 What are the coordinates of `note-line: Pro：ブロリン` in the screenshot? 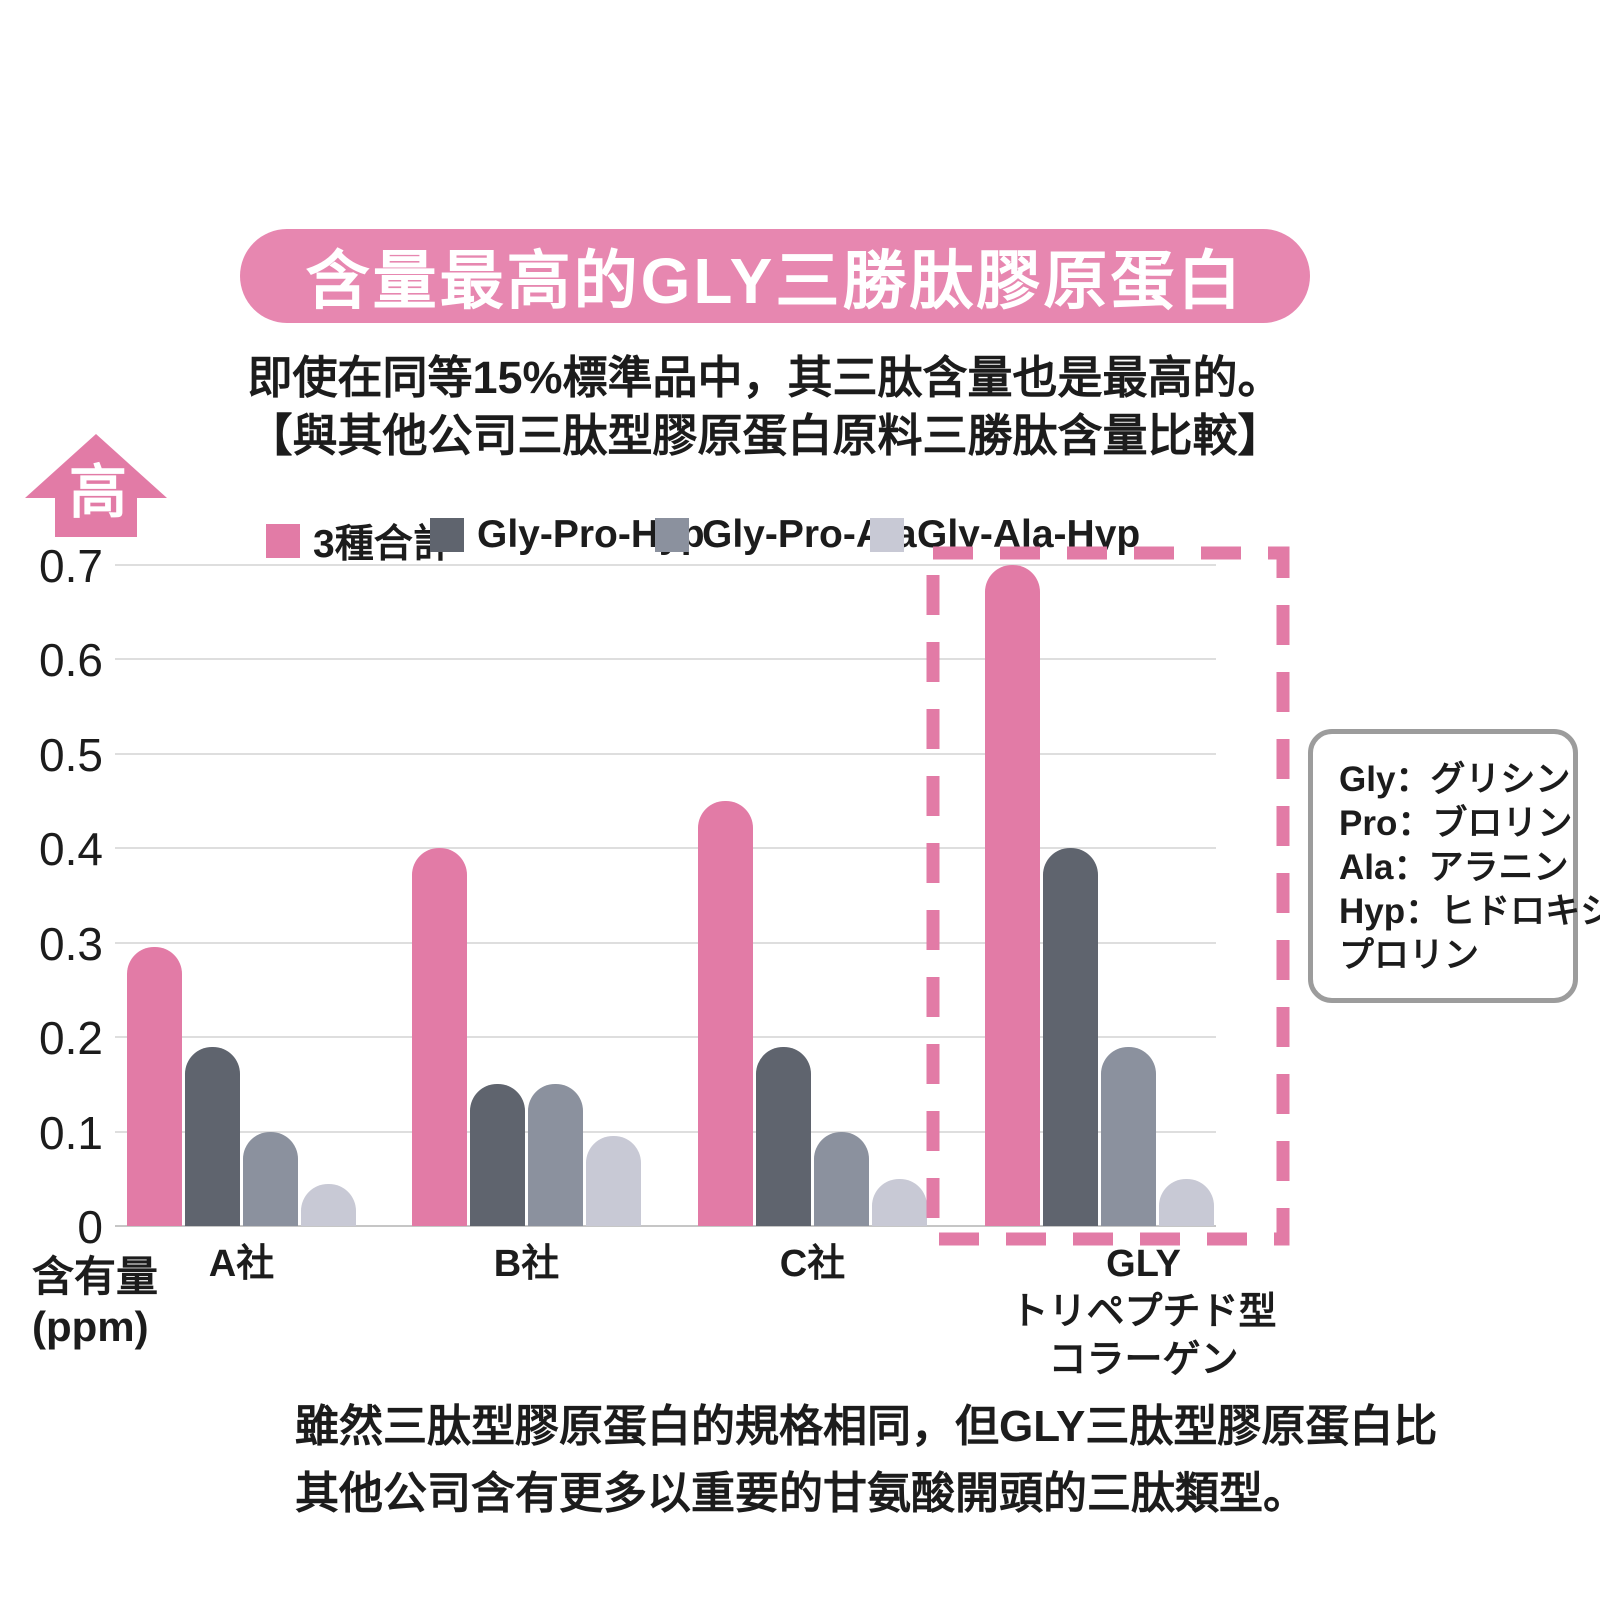 It's located at (1456, 823).